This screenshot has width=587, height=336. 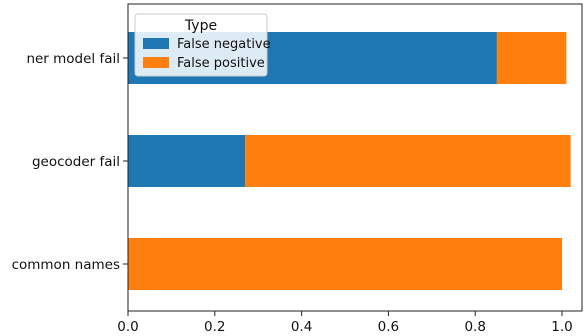 I want to click on bar-false-negative-geocoder-fail, so click(x=187, y=161).